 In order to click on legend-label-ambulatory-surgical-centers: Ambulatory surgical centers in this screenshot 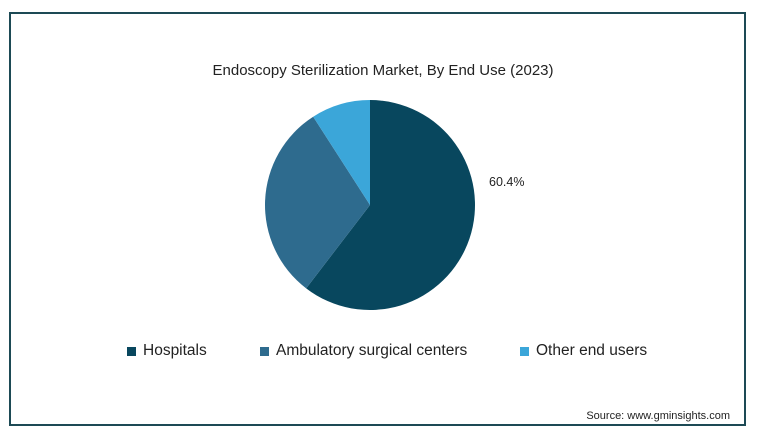, I will do `click(372, 350)`.